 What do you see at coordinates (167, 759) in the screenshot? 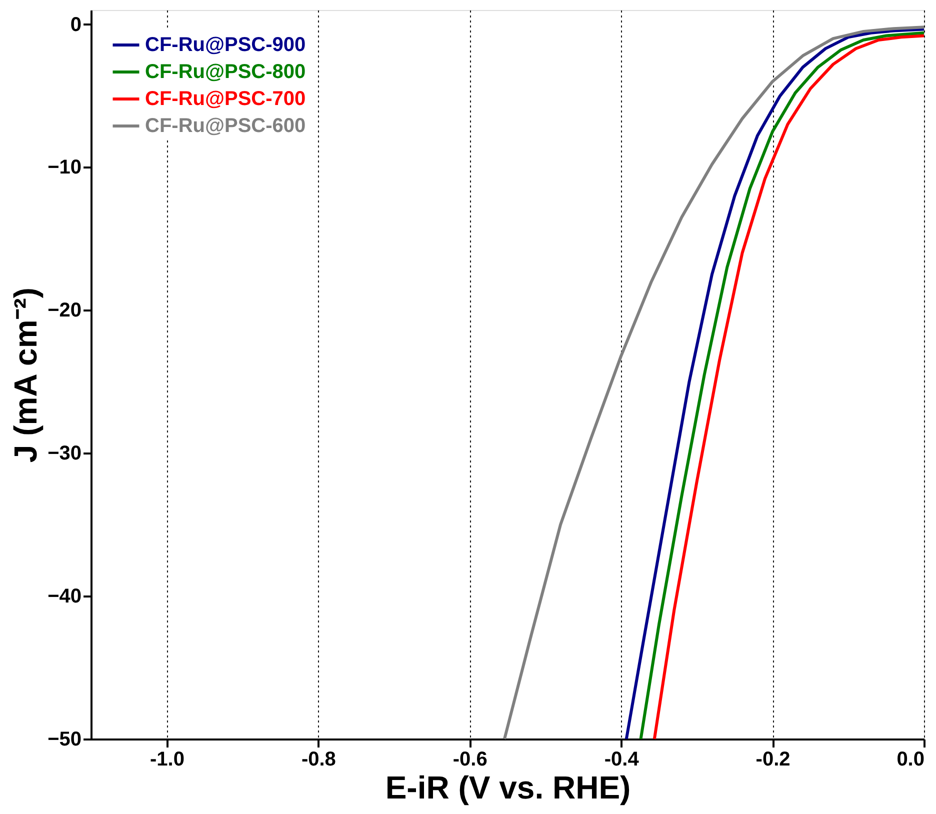
I see `x-tick-label: -1.0` at bounding box center [167, 759].